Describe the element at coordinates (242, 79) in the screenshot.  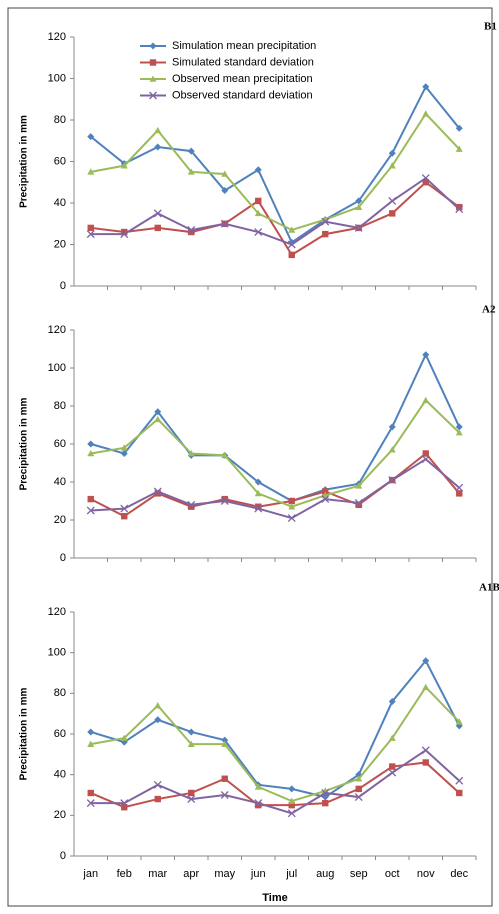
I see `legend-label: Observed mean precipitation` at that location.